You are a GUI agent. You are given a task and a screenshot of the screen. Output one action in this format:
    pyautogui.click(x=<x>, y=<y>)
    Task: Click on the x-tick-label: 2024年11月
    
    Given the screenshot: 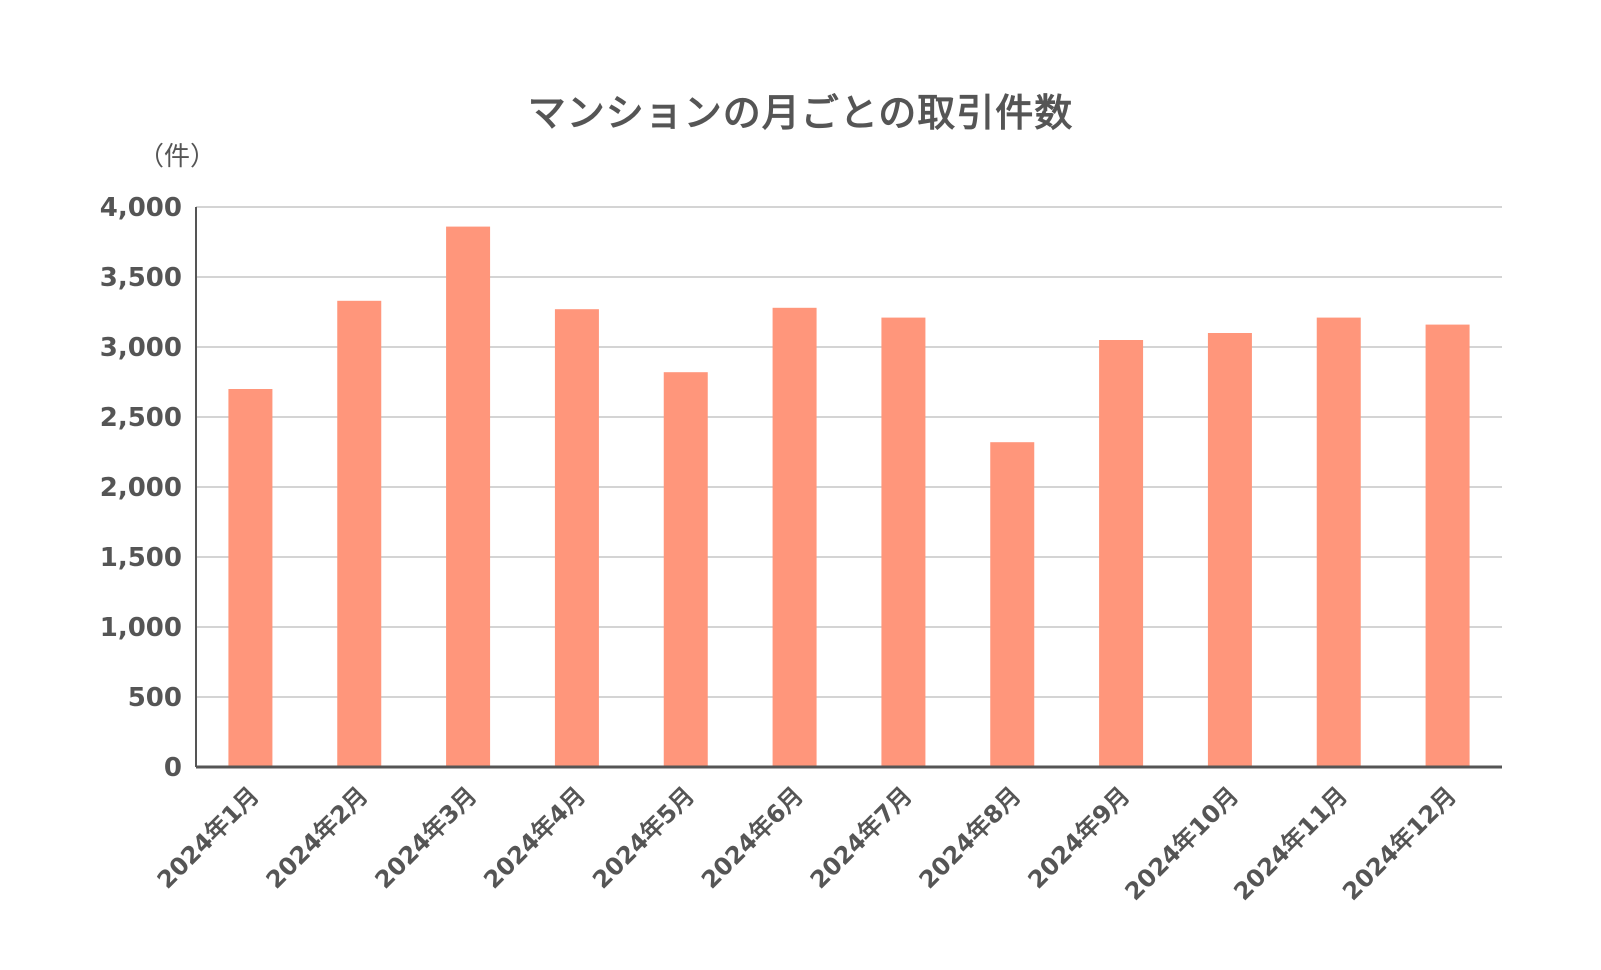 What is the action you would take?
    pyautogui.click(x=1290, y=843)
    